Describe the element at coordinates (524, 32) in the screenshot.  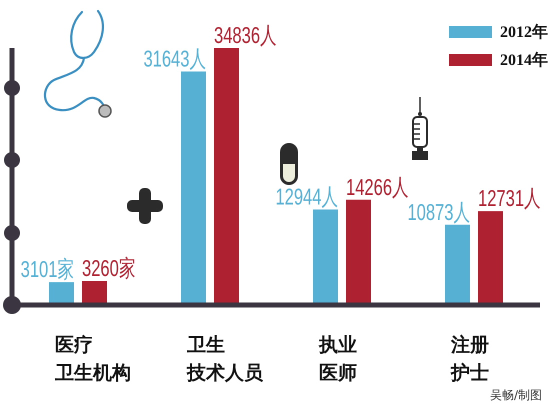
I see `legend-label: 2012年` at that location.